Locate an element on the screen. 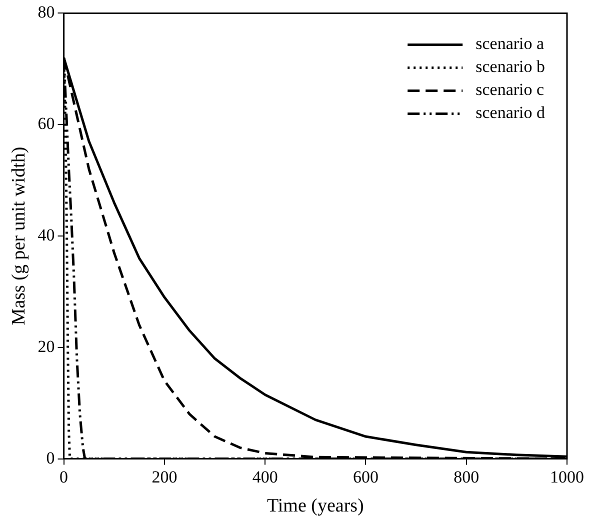 The width and height of the screenshot is (589, 526). y-tick-label: 0 is located at coordinates (50, 458).